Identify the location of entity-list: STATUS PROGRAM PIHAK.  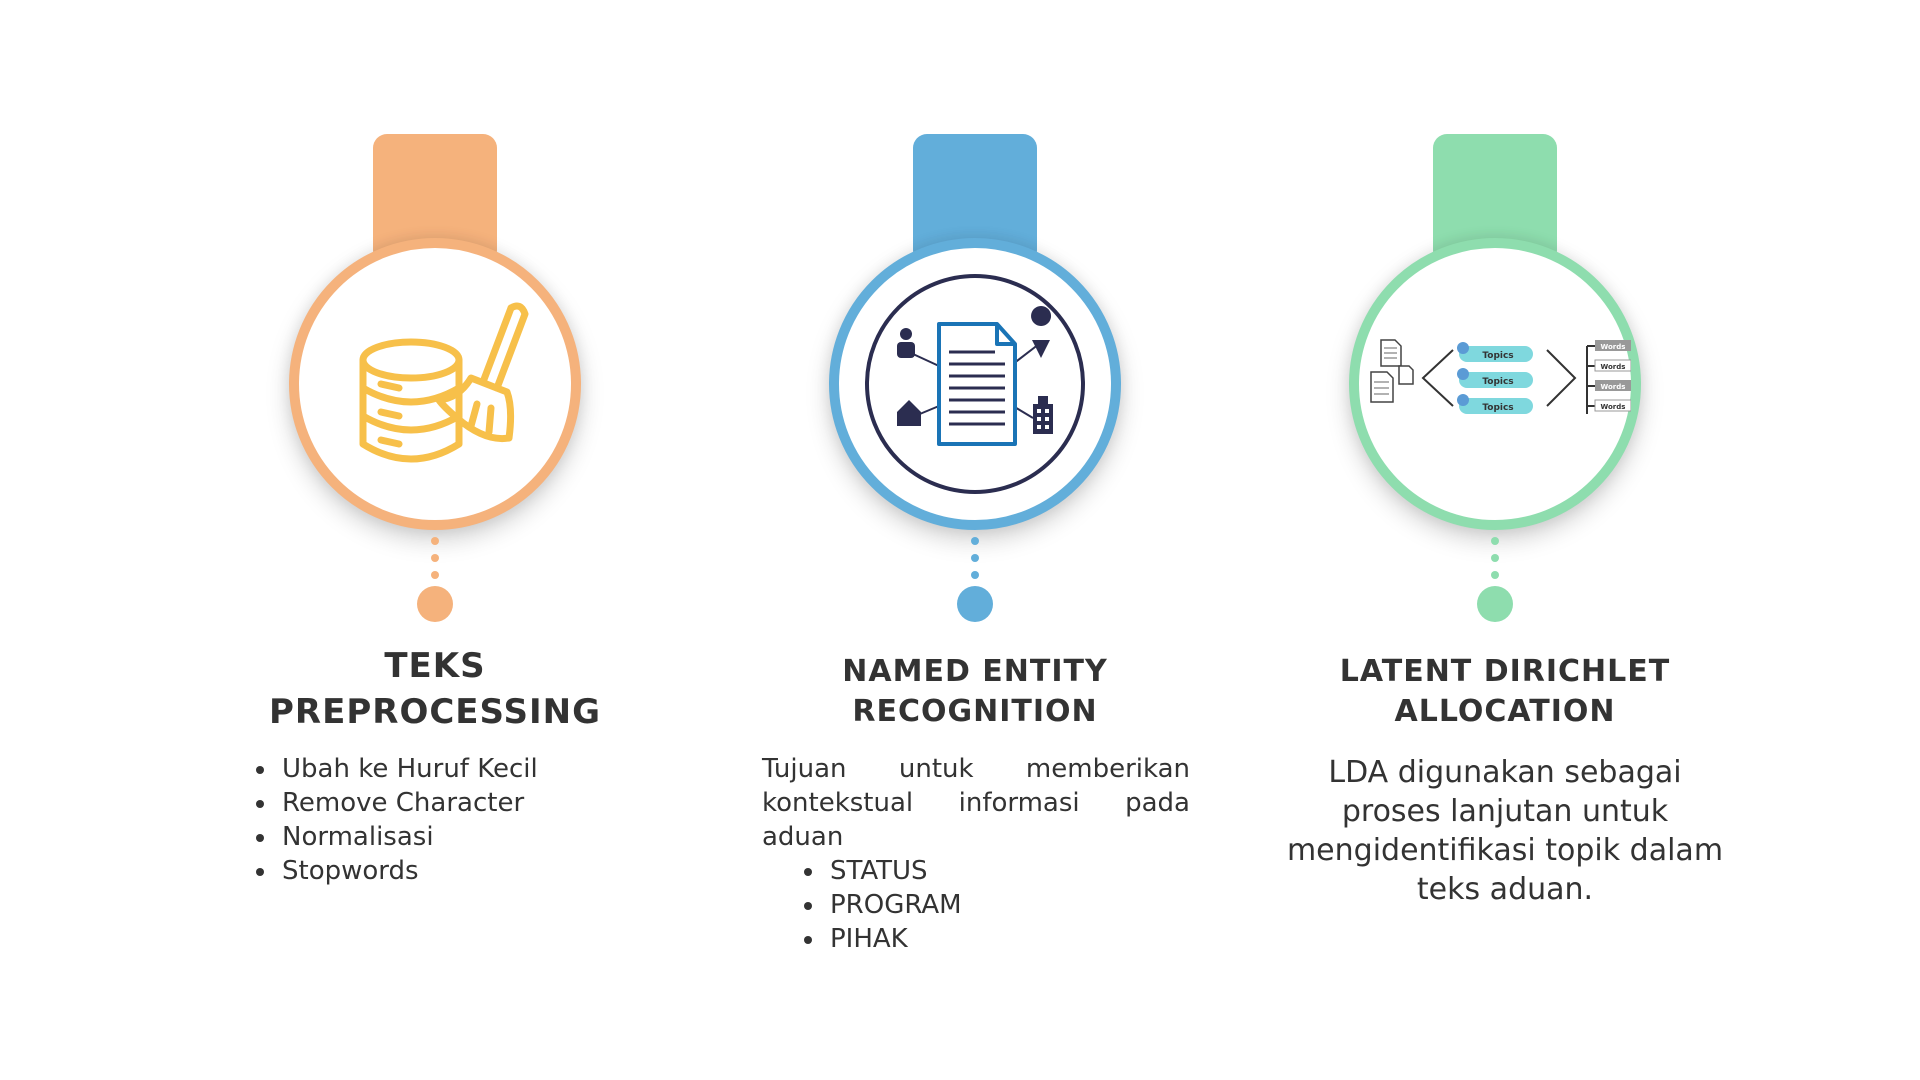
(881, 905).